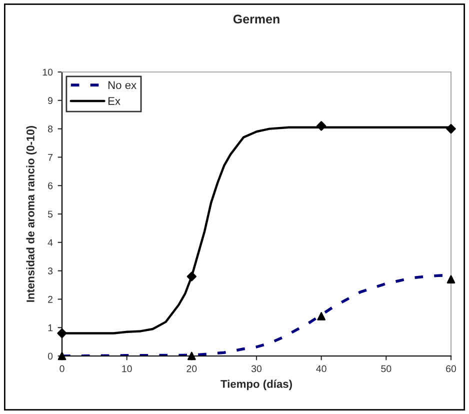 The image size is (469, 414). I want to click on y-tick-label: 7, so click(50, 157).